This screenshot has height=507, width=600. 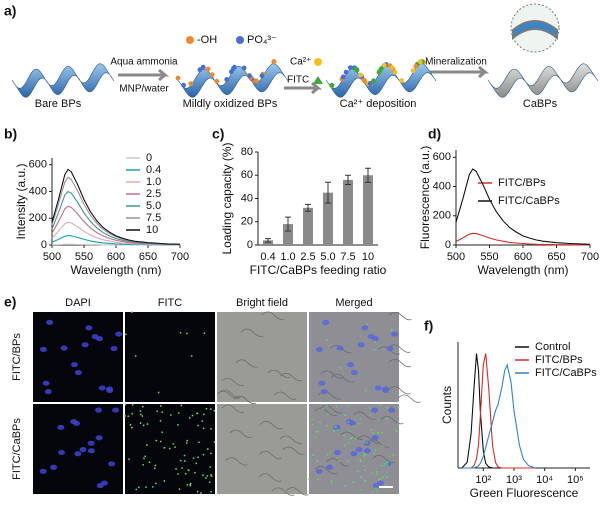 I want to click on x-tick-label: 1.0, so click(x=287, y=257).